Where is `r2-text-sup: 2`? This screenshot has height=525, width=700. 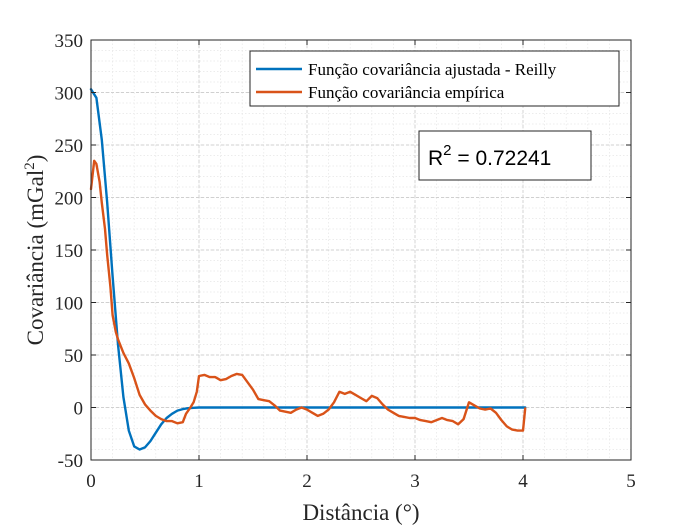 r2-text-sup: 2 is located at coordinates (447, 150).